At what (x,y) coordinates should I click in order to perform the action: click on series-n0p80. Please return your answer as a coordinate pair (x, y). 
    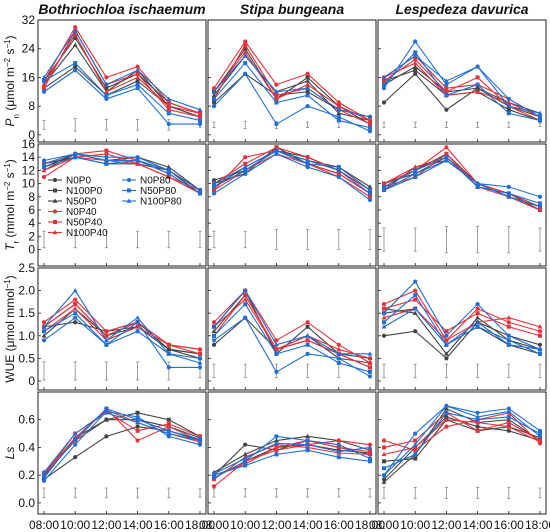
    Looking at the image, I should click on (292, 177).